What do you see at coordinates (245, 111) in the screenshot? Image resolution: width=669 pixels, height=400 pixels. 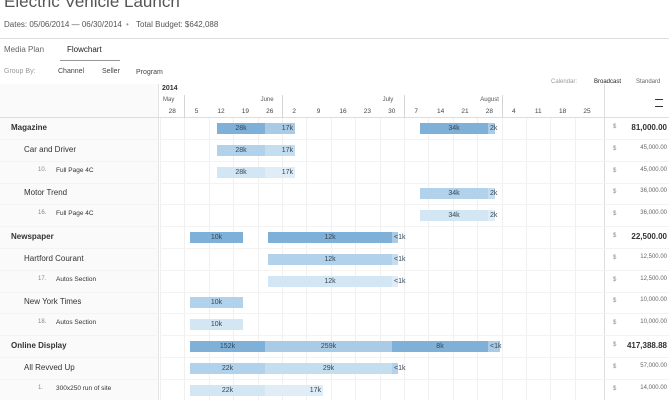 I see `week: 19` at bounding box center [245, 111].